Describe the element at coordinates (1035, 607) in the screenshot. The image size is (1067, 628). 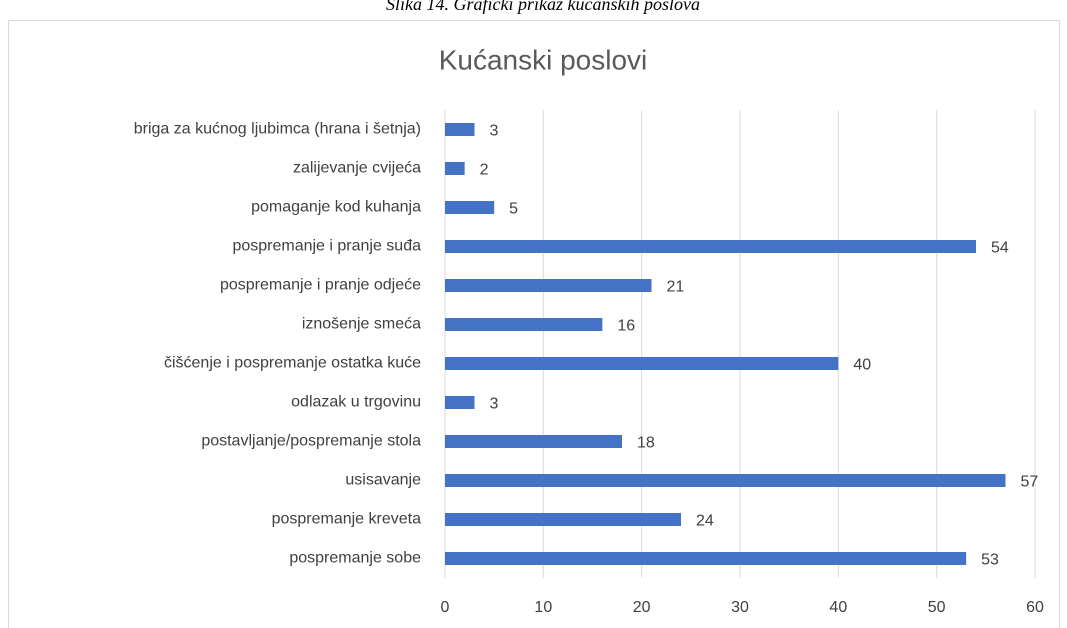
I see `x-tick-label: 60` at that location.